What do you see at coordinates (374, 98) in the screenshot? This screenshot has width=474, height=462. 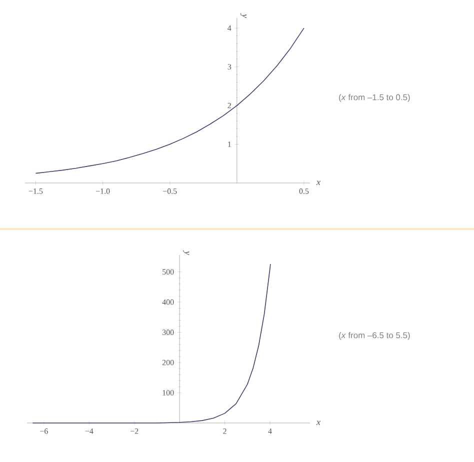 I see `text: (x from –1.5 to 0.5)` at bounding box center [374, 98].